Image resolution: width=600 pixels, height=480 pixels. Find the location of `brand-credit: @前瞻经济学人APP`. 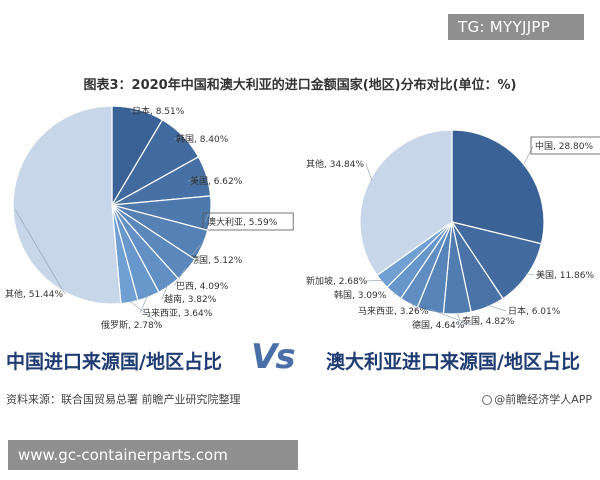

brand-credit: @前瞻经济学人APP is located at coordinates (537, 399).